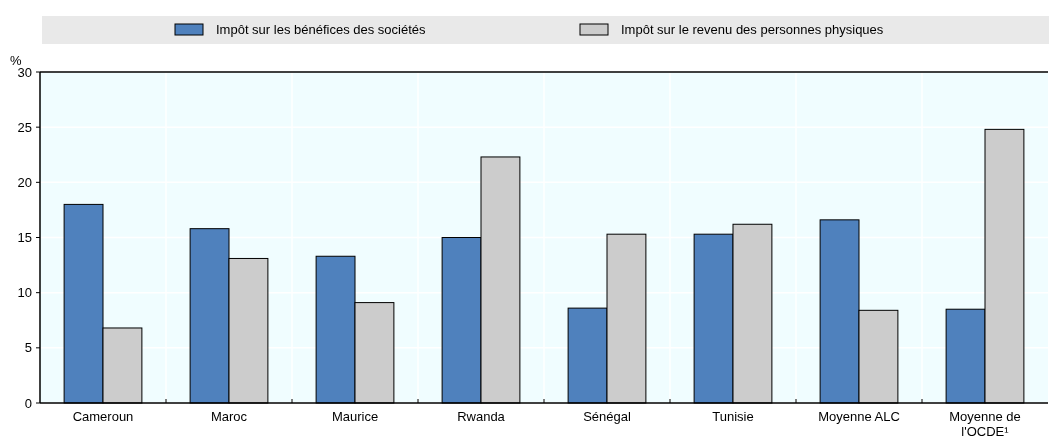 This screenshot has width=1049, height=442. What do you see at coordinates (24, 127) in the screenshot?
I see `y-tick-label: 25` at bounding box center [24, 127].